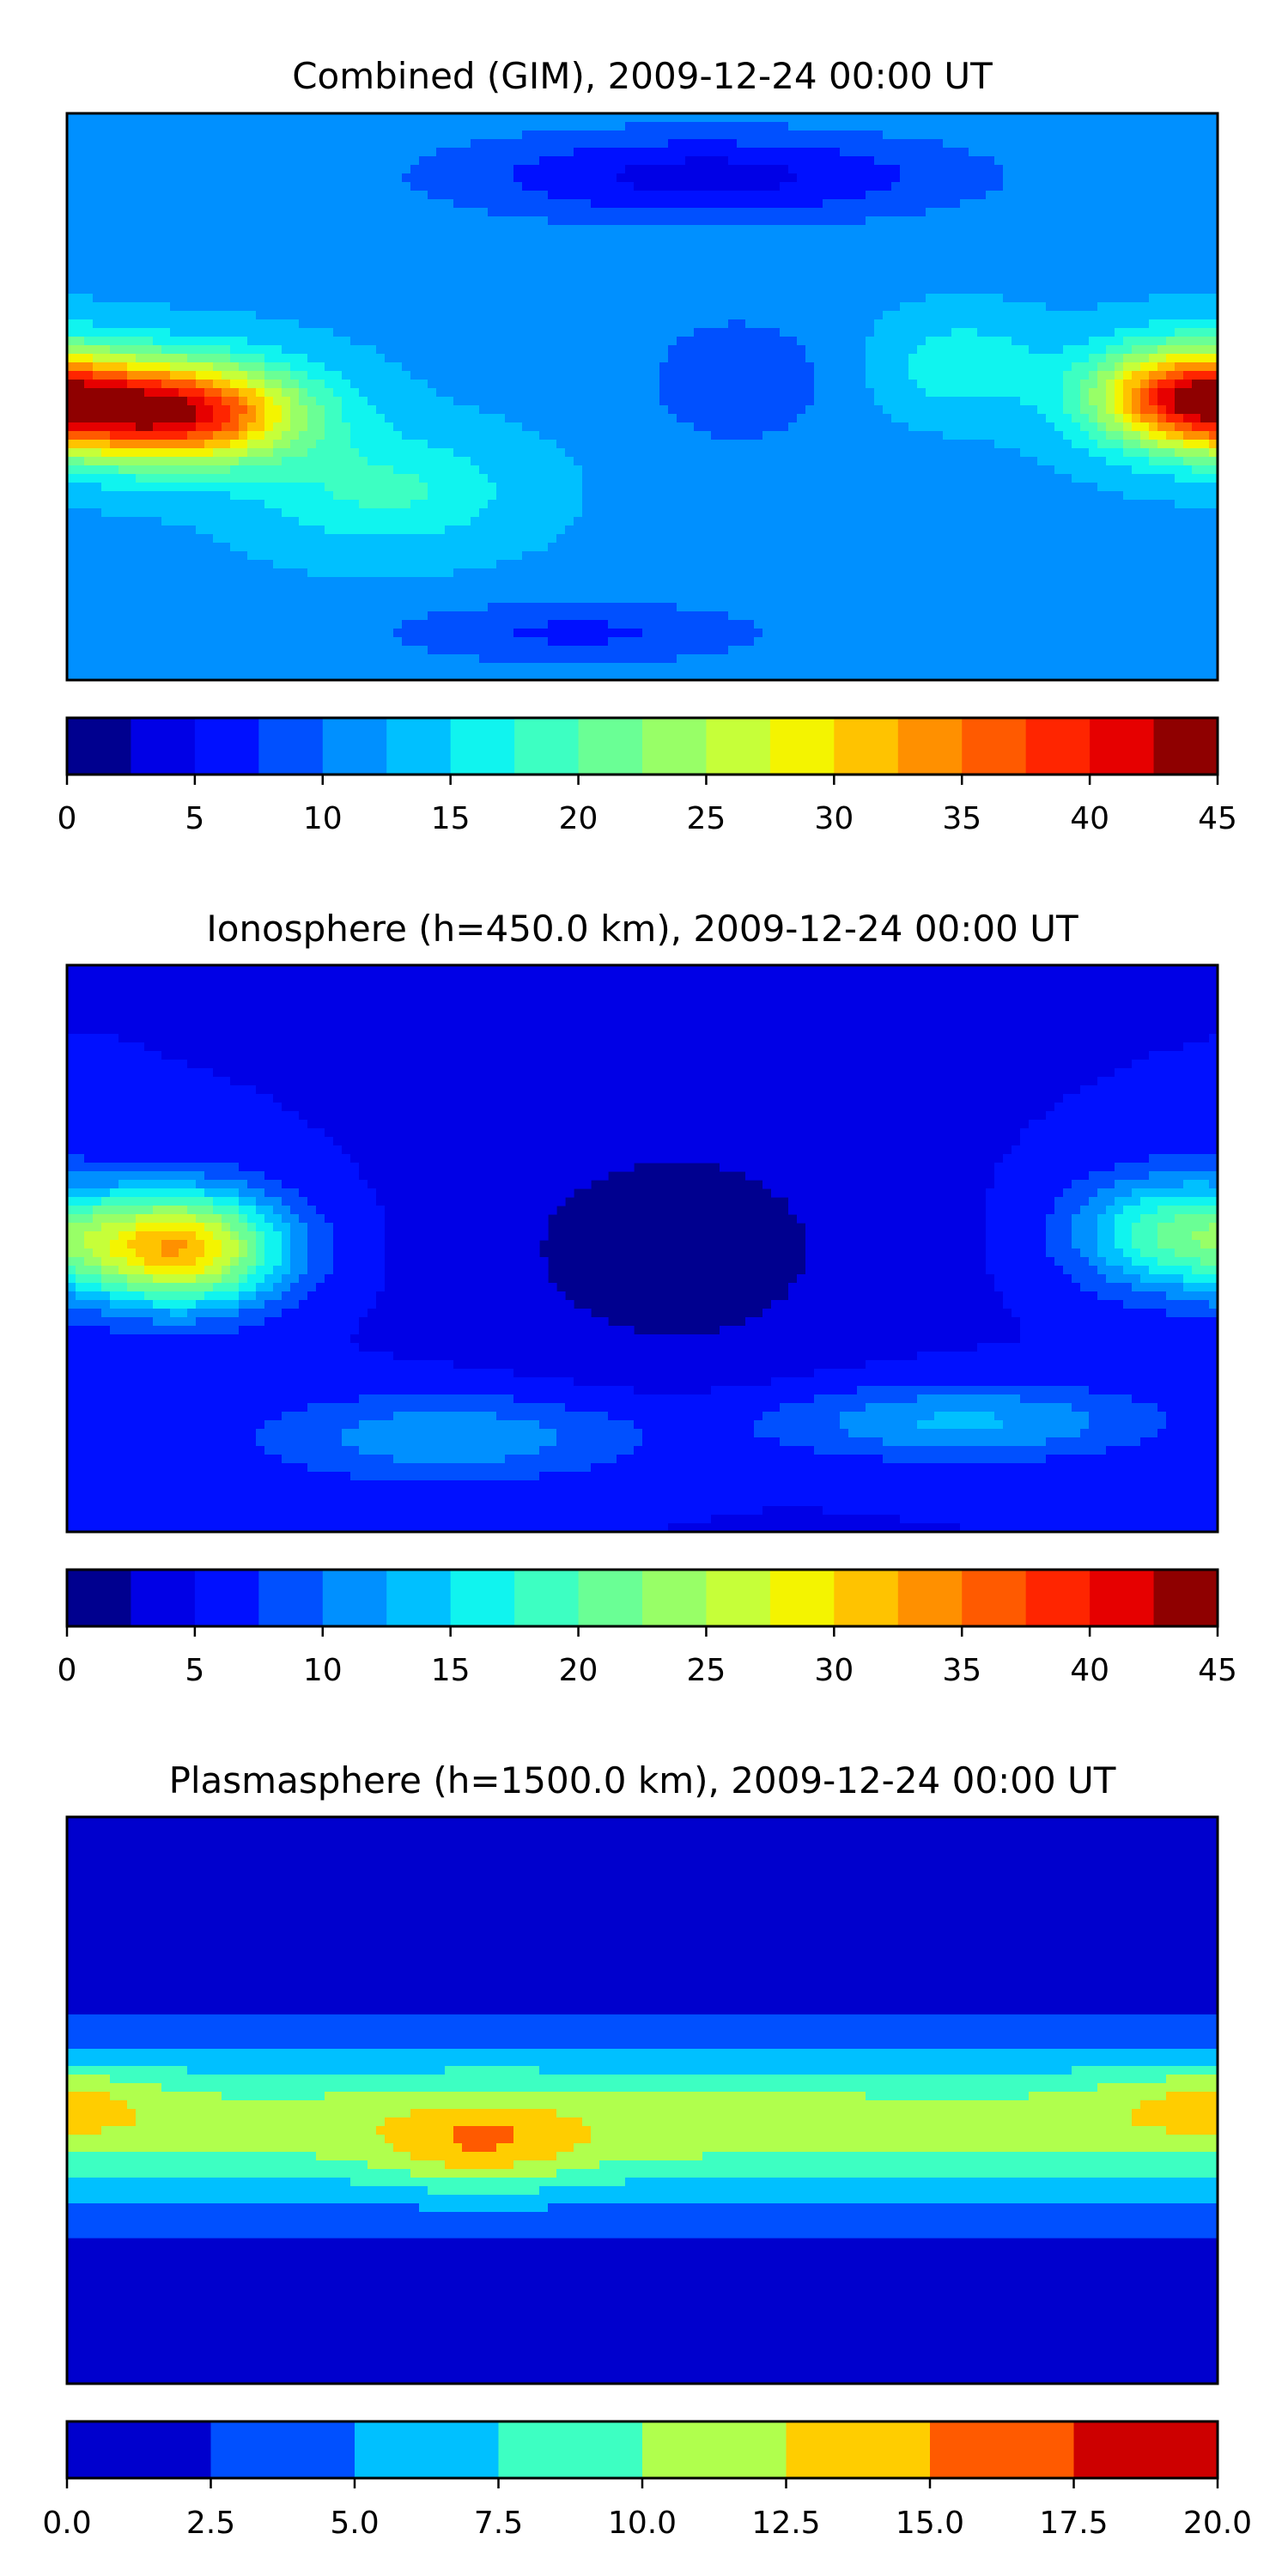 This screenshot has width=1288, height=2576. What do you see at coordinates (647, 2480) in the screenshot?
I see `colorbar: 0.0 2.5 5.0 7.5 10.0 12.5 15.0 17.5 20.0` at bounding box center [647, 2480].